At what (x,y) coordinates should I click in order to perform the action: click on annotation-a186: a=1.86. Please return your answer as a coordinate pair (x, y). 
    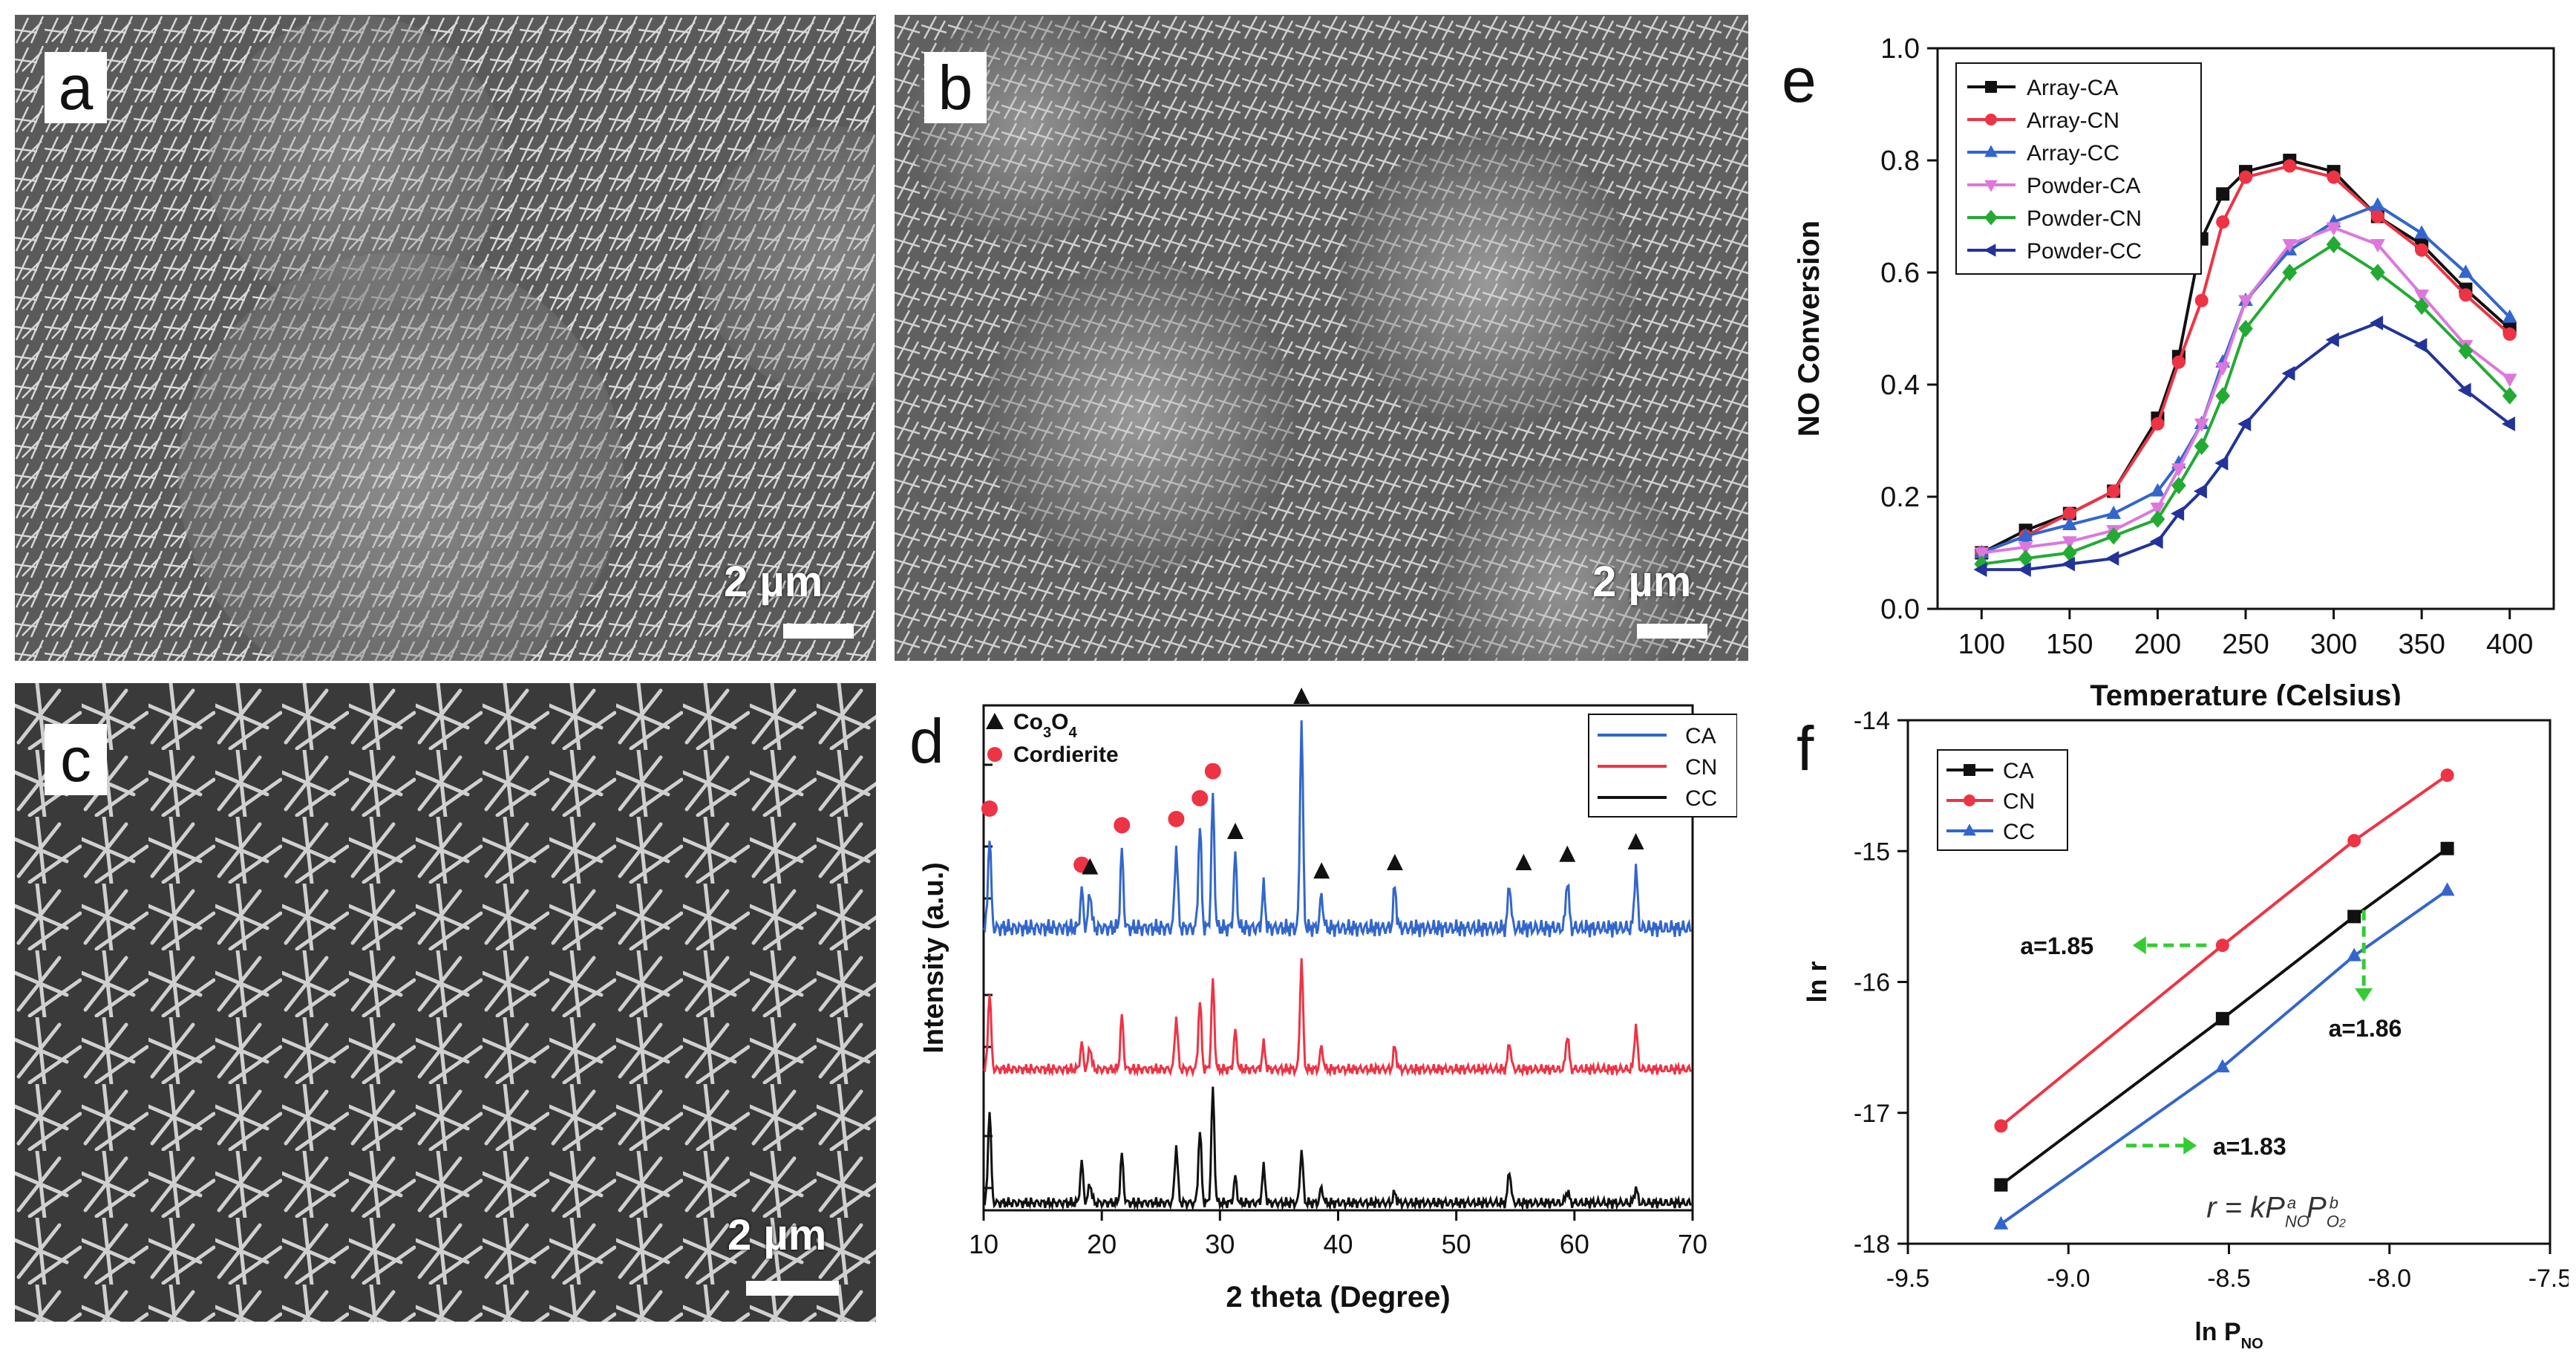
    Looking at the image, I should click on (2365, 1028).